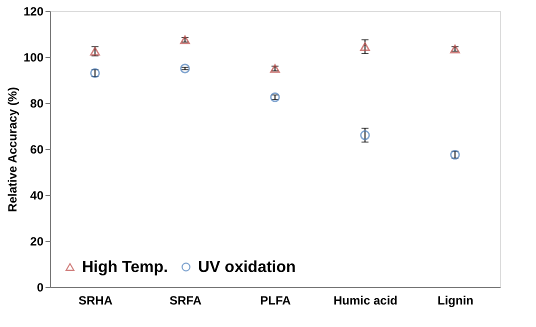 This screenshot has height=327, width=536. What do you see at coordinates (37, 195) in the screenshot?
I see `y-tick-label: 40` at bounding box center [37, 195].